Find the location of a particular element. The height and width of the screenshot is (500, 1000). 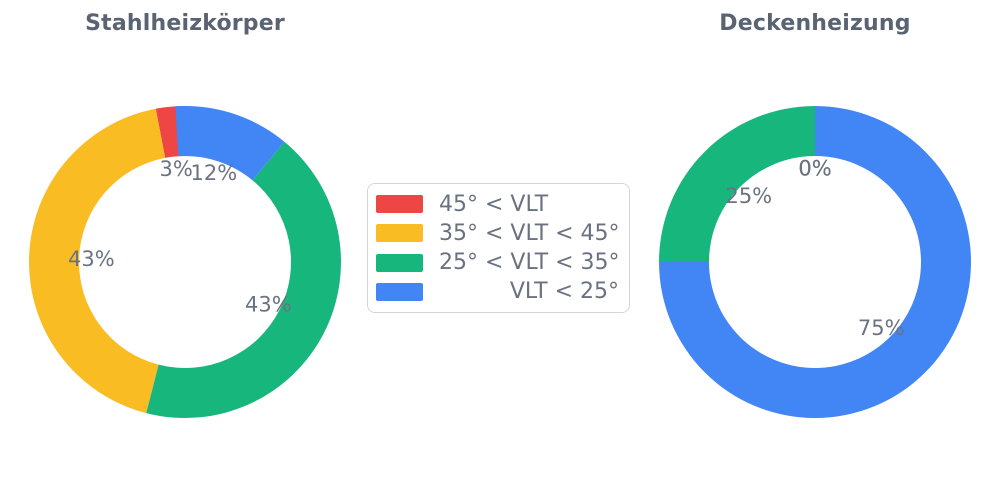

legend-item-45-lt-vlt: 45° < VLT is located at coordinates (497, 204).